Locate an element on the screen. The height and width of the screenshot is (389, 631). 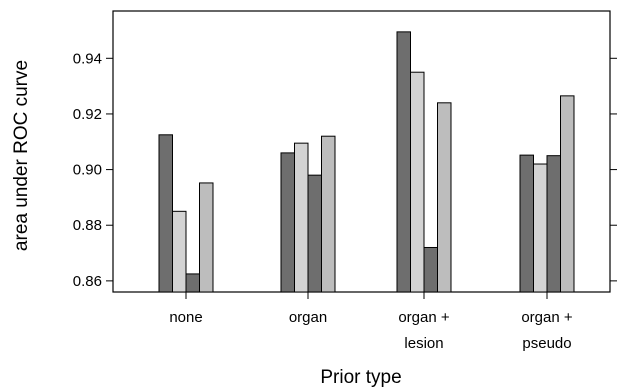
x-tick-label: pseudo is located at coordinates (546, 343).